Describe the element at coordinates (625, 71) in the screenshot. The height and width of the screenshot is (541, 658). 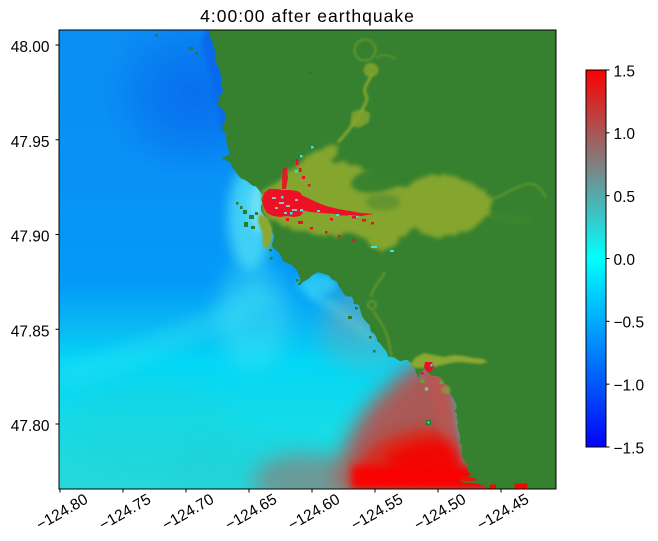
I see `svg-text: 1.5` at that location.